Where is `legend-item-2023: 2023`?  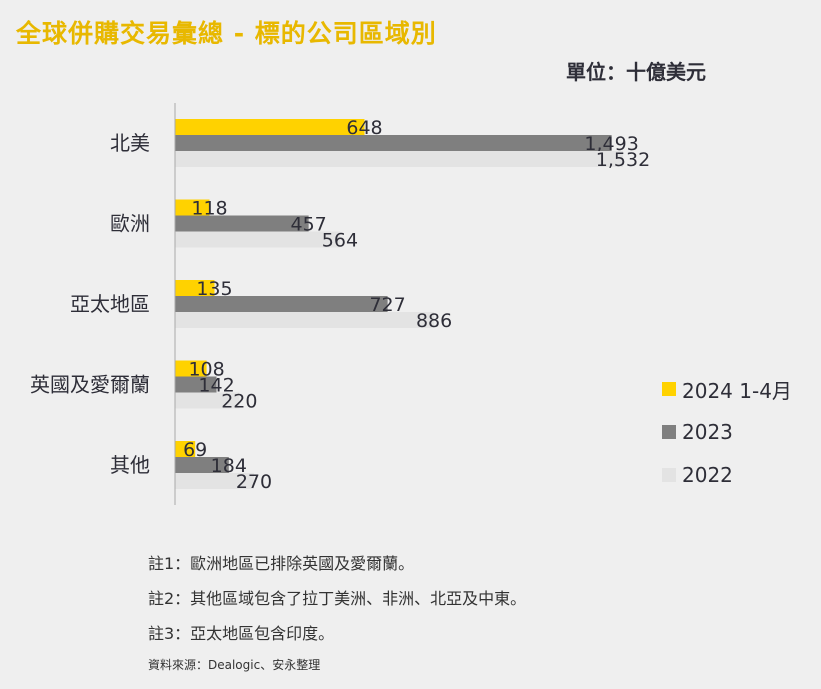 legend-item-2023: 2023 is located at coordinates (727, 432).